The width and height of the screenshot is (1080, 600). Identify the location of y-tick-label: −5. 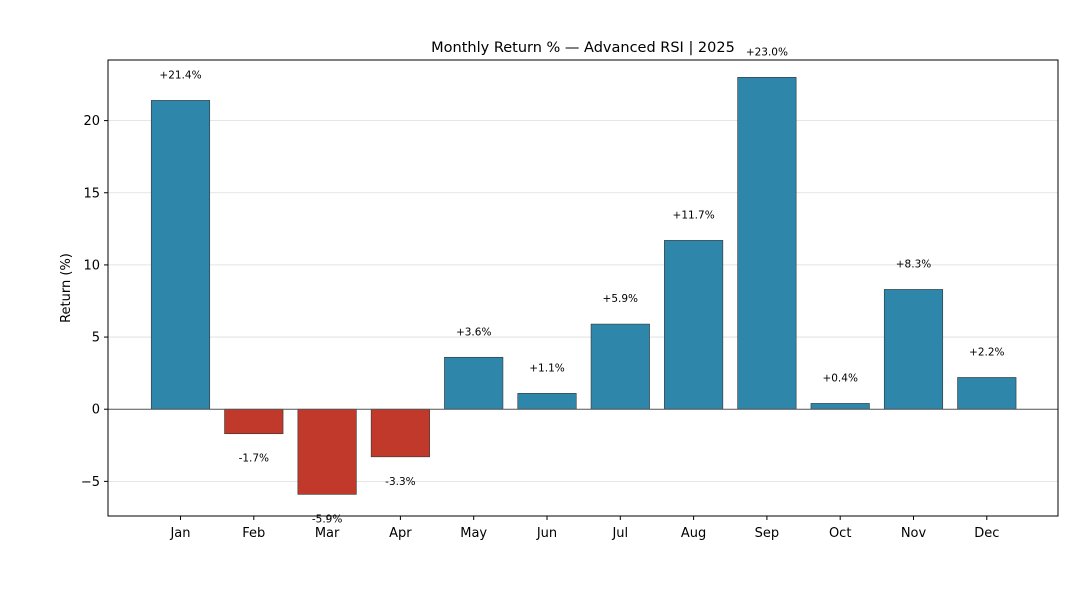
(90, 482).